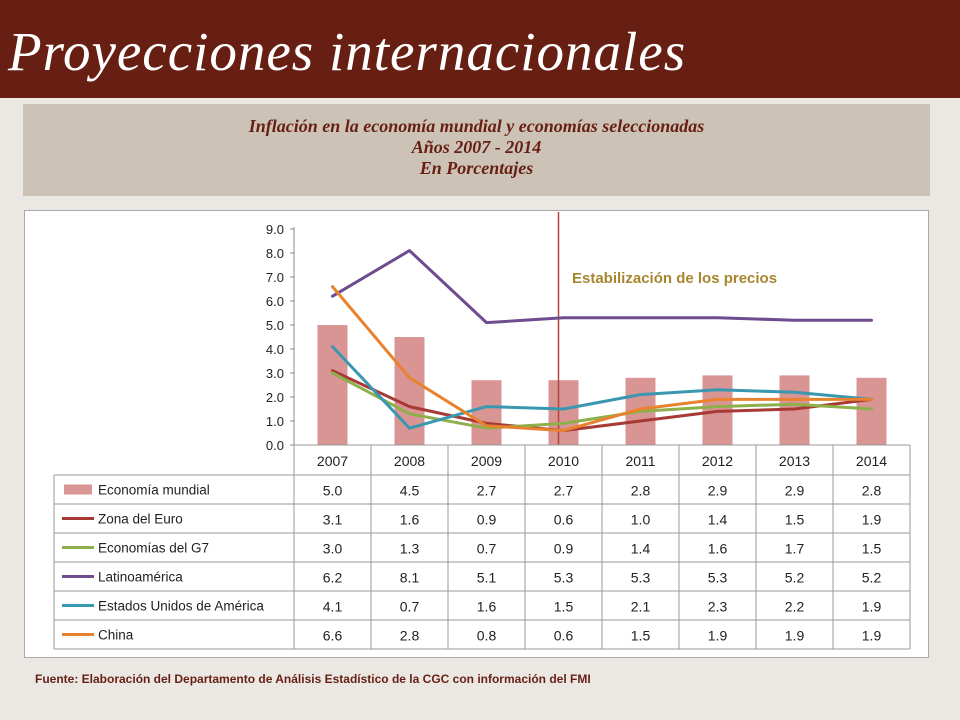  What do you see at coordinates (476, 168) in the screenshot?
I see `chart-units: En Porcentajes` at bounding box center [476, 168].